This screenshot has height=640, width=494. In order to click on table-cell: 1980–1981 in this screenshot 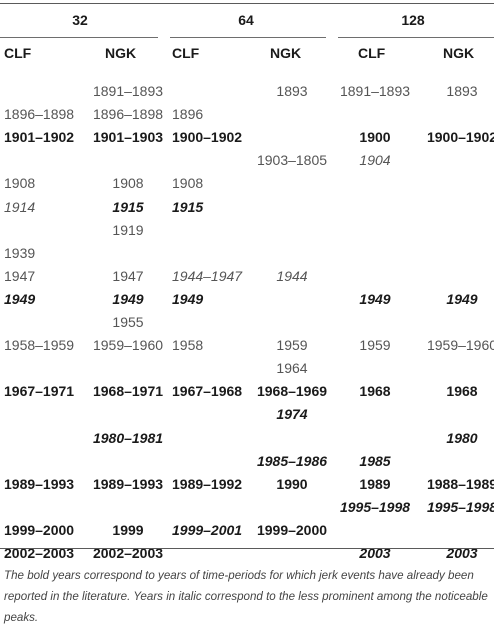, I will do `click(128, 437)`.